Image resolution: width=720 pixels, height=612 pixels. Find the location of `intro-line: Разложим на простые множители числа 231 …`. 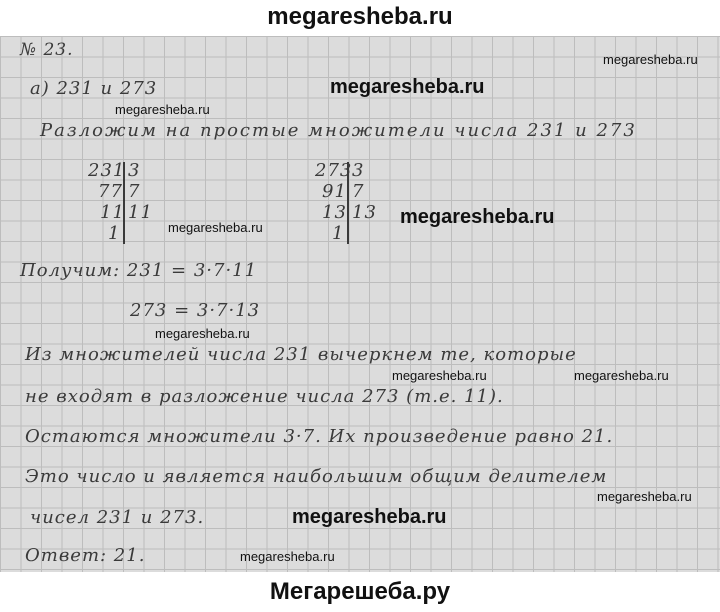

intro-line: Разложим на простые множители числа 231 … is located at coordinates (338, 130).